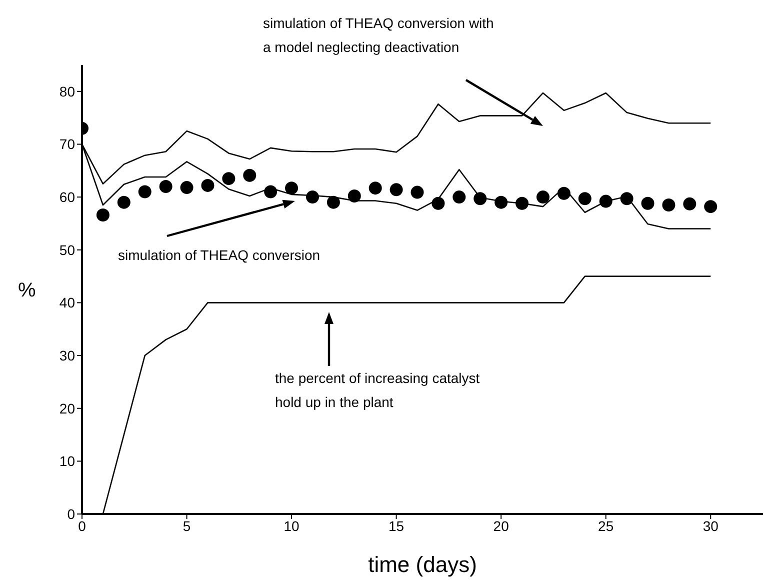 The height and width of the screenshot is (580, 771). What do you see at coordinates (501, 526) in the screenshot?
I see `x-tick-label: 20` at bounding box center [501, 526].